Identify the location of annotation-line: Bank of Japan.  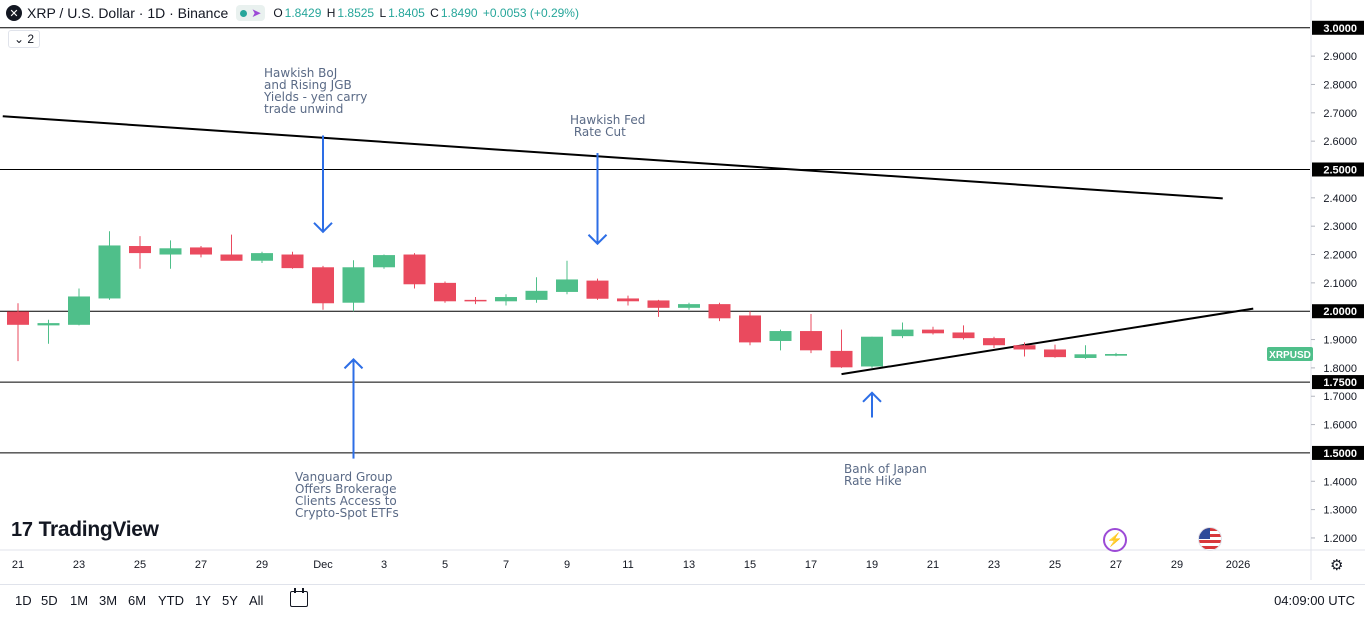
(885, 469).